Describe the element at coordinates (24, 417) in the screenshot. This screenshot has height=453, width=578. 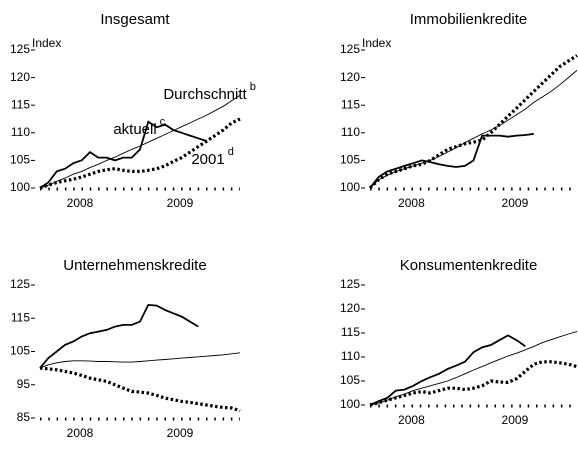
I see `y-tick-label: 85` at that location.